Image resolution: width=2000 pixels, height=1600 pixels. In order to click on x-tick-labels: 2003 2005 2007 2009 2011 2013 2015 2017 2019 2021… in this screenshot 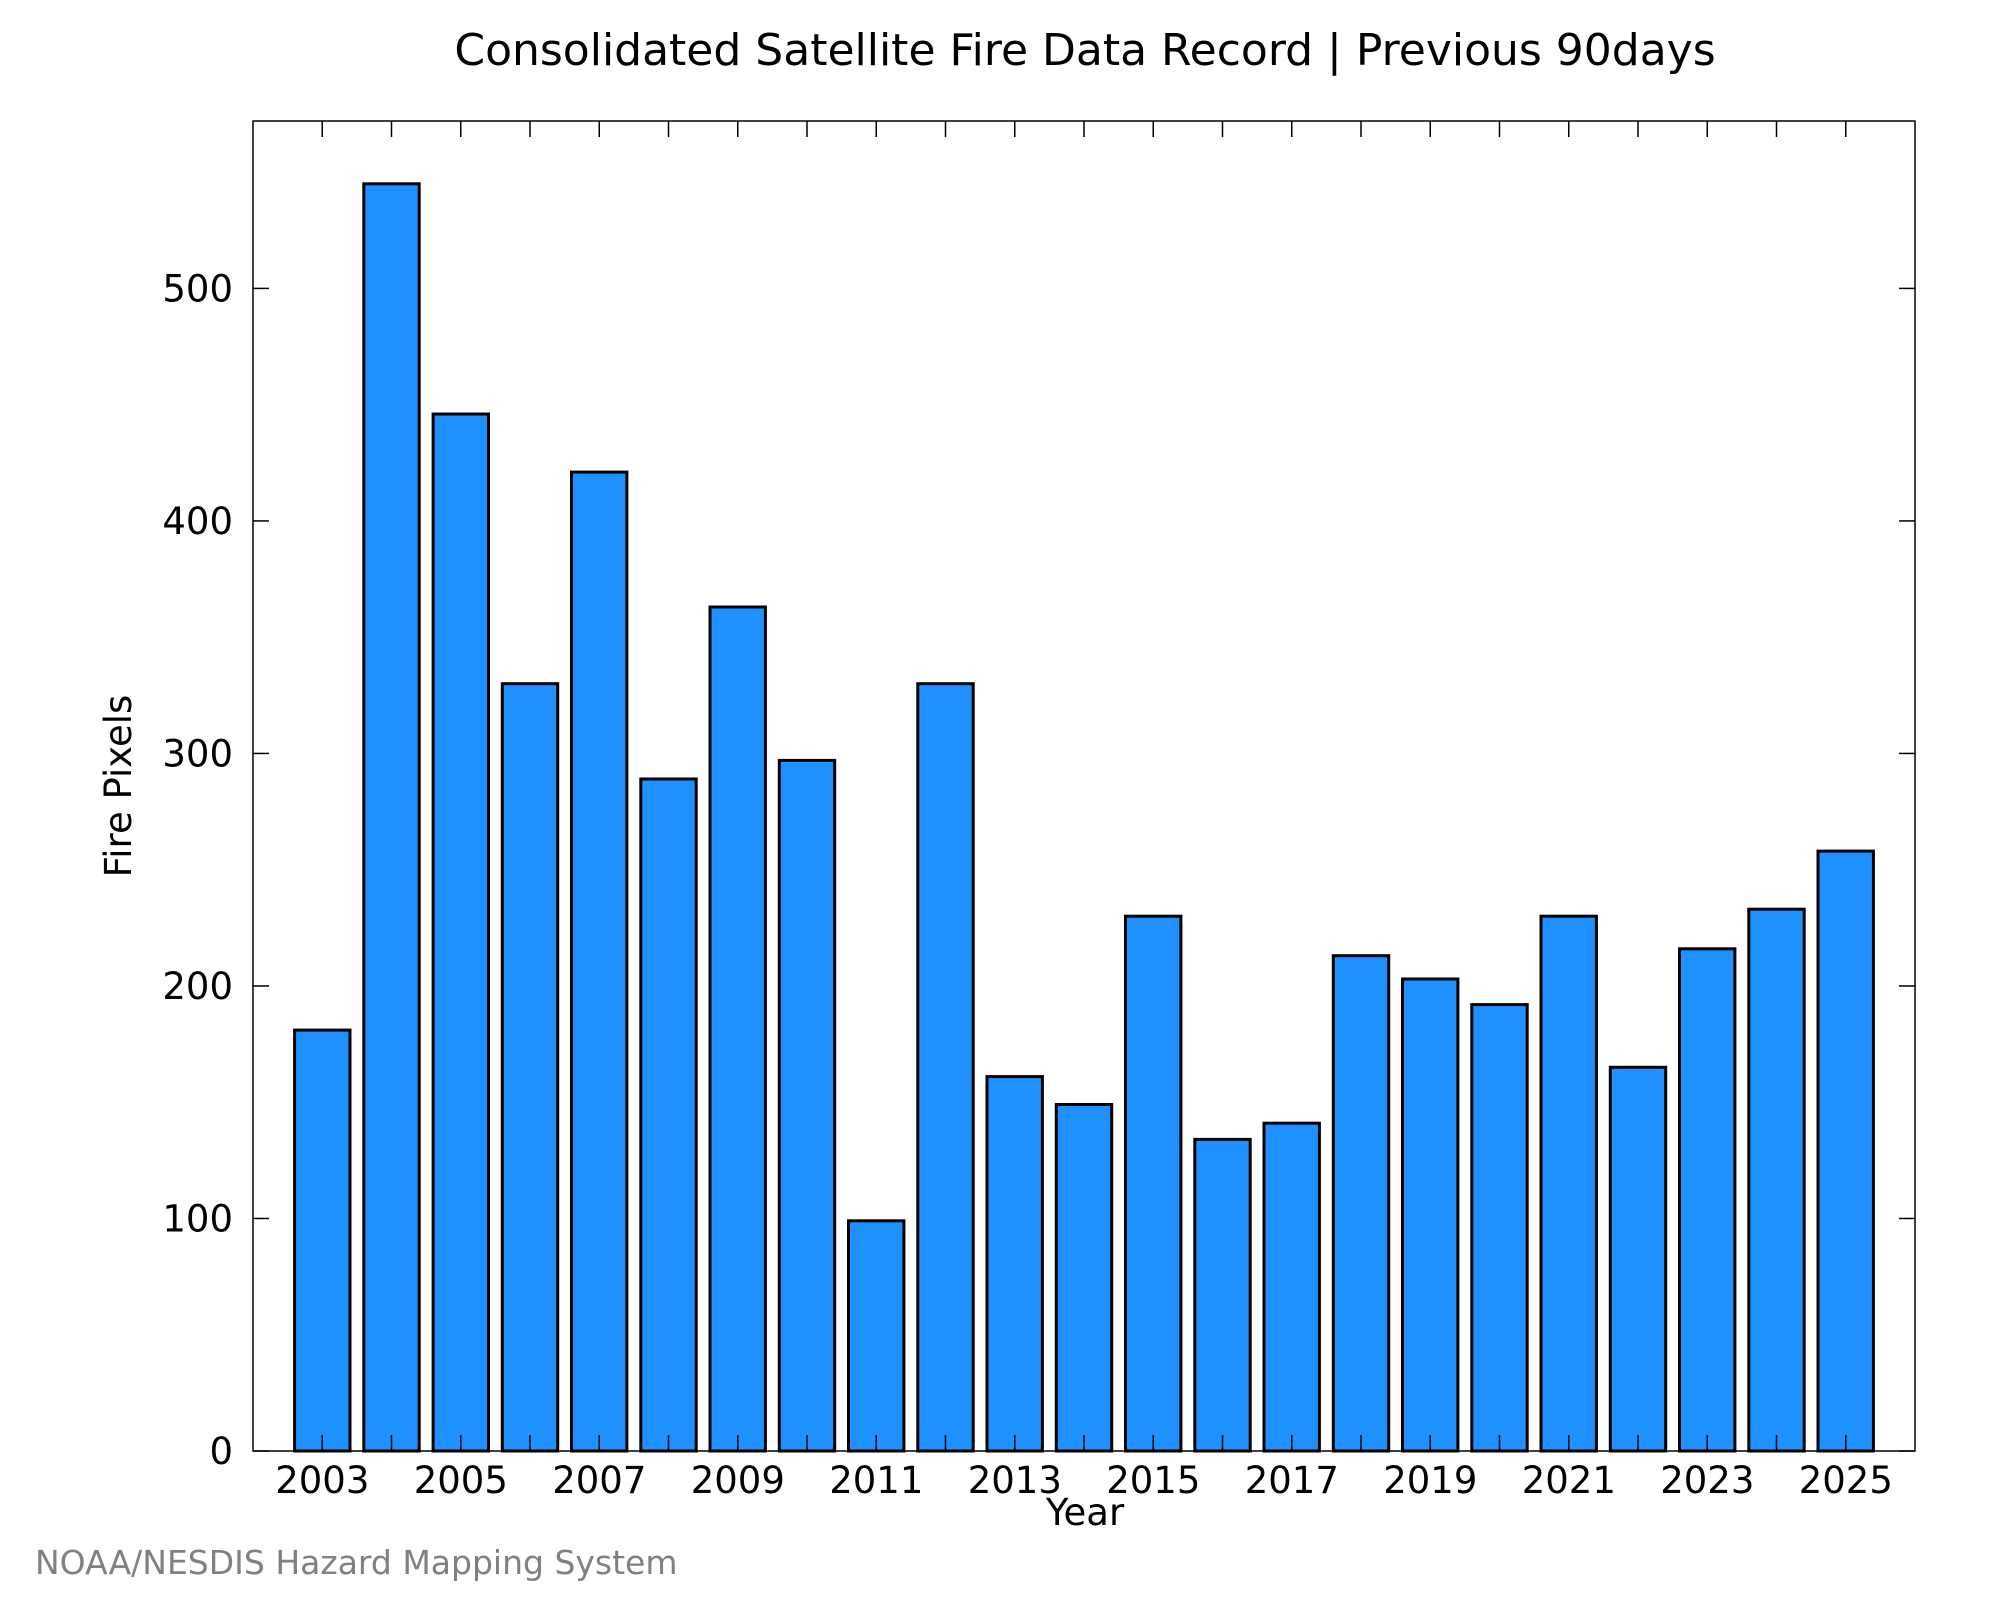, I will do `click(1084, 1480)`.